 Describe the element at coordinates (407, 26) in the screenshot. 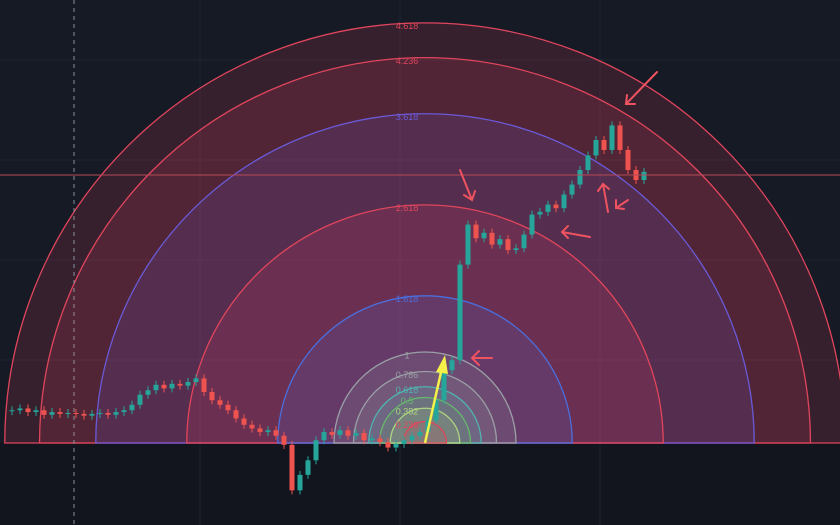

I see `fib-level-label: 4.618` at that location.